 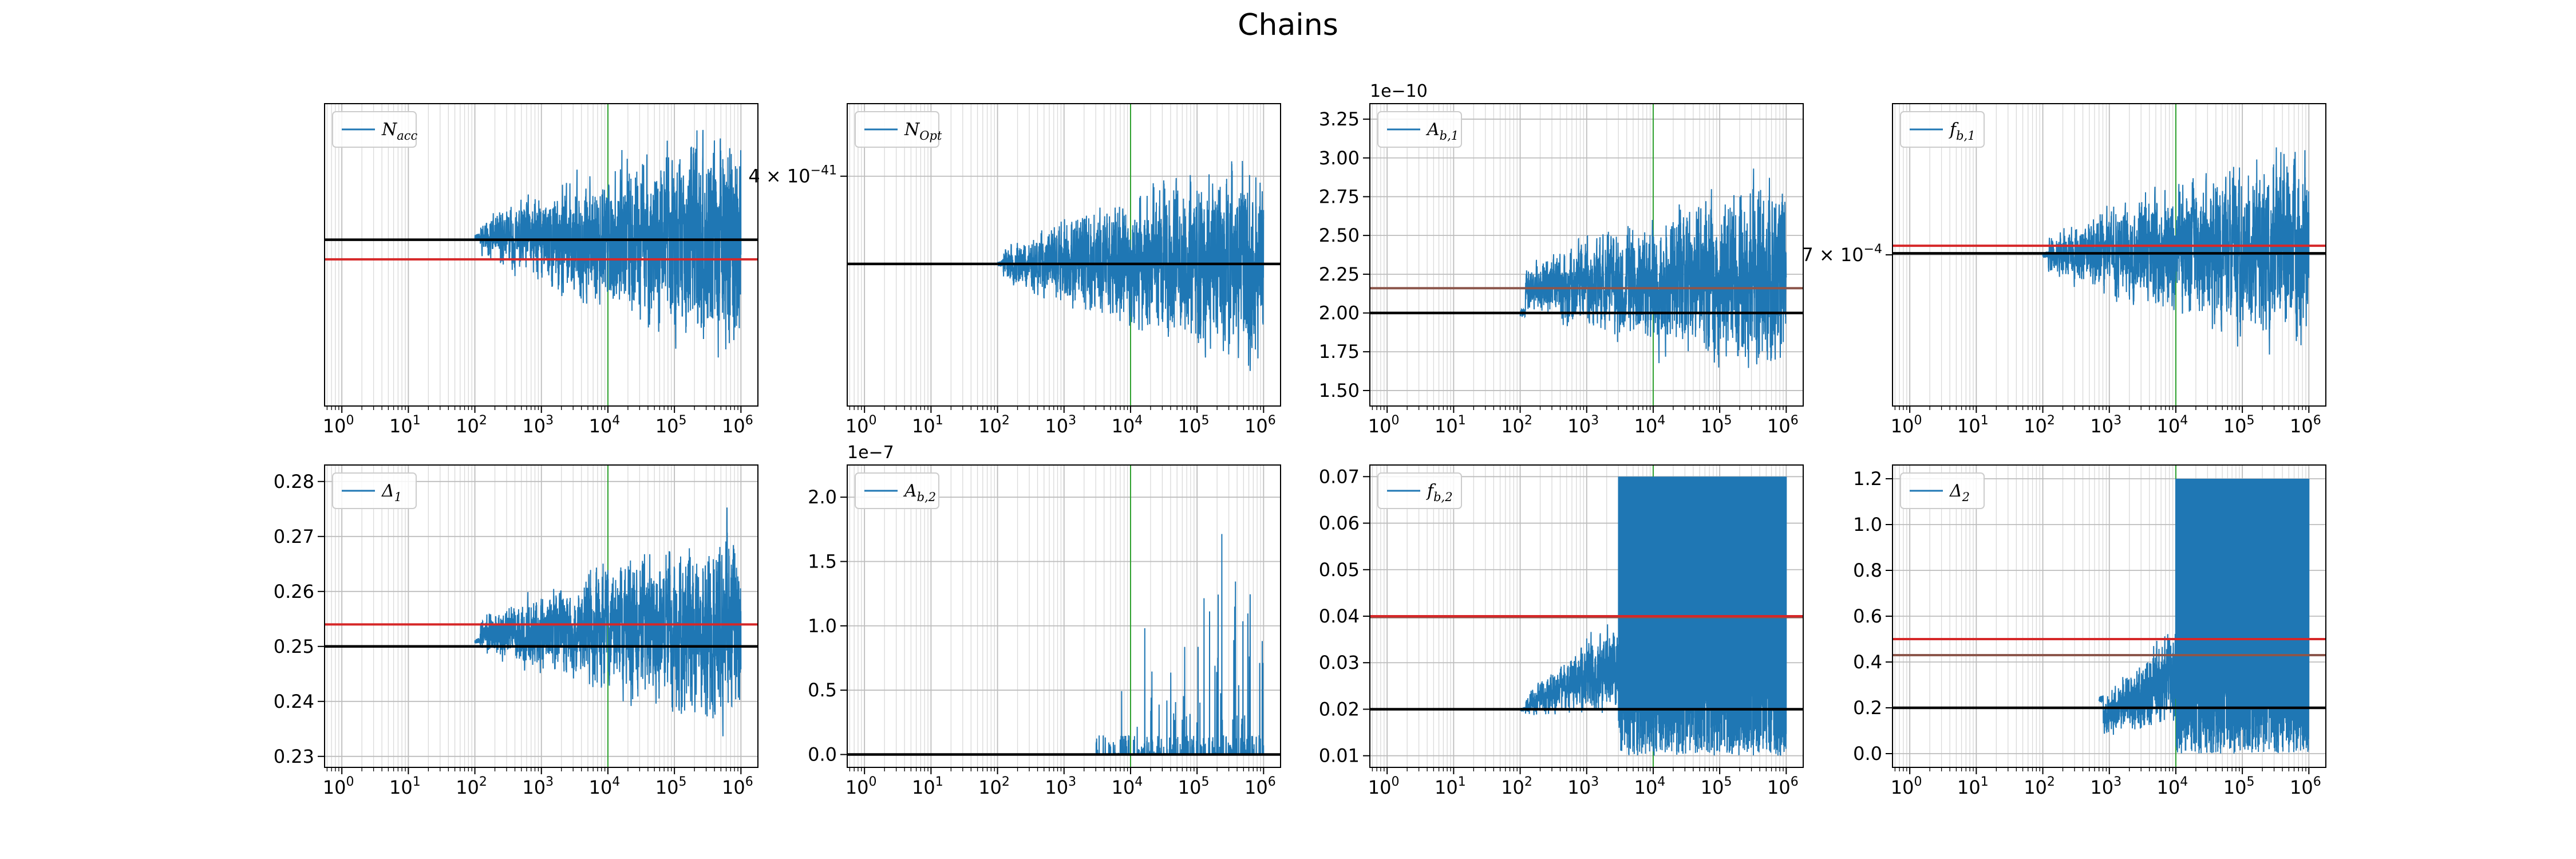 I want to click on y-tick-label: 3.00, so click(x=1339, y=158).